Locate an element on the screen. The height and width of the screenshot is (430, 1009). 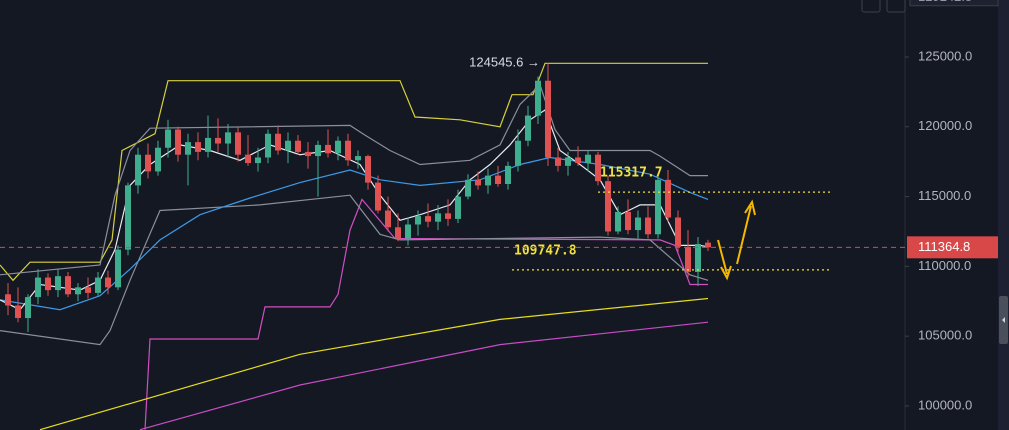
level-label: 115317.7 is located at coordinates (631, 173).